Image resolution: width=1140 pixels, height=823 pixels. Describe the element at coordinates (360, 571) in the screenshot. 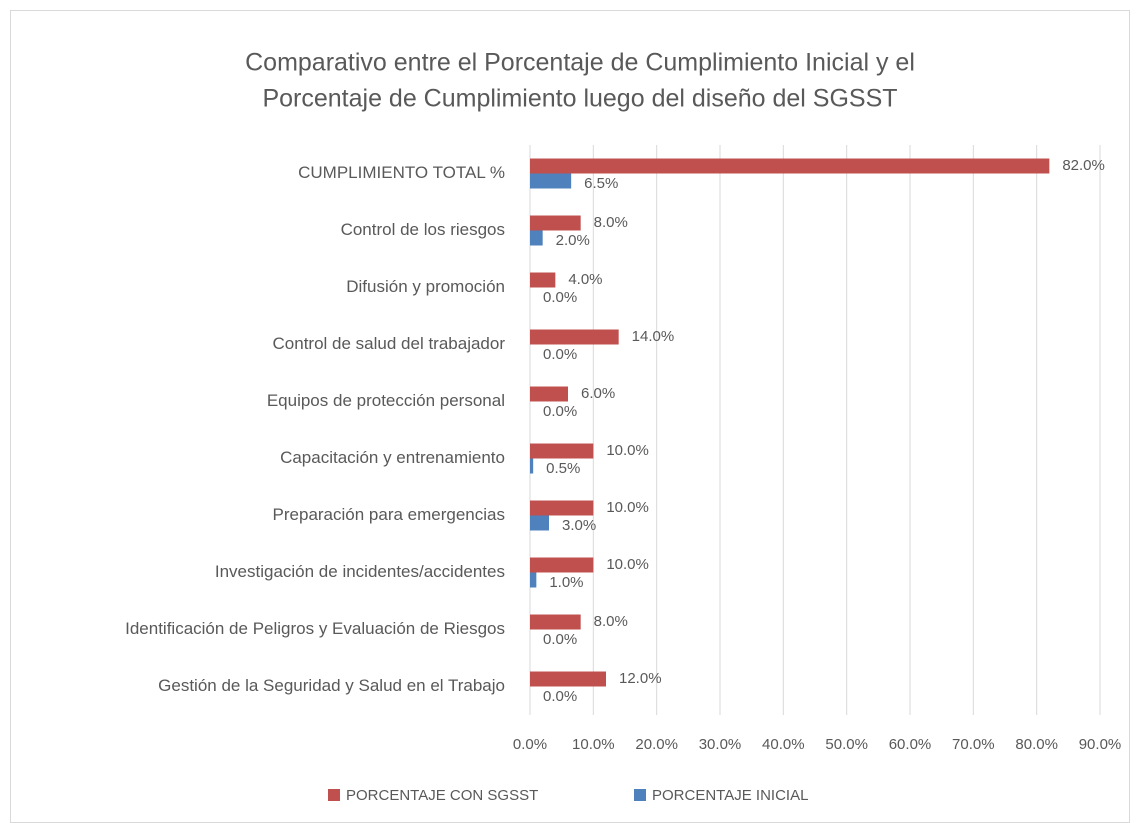

I see `y-tick-label: Investigación de incidentes/accidentes` at that location.